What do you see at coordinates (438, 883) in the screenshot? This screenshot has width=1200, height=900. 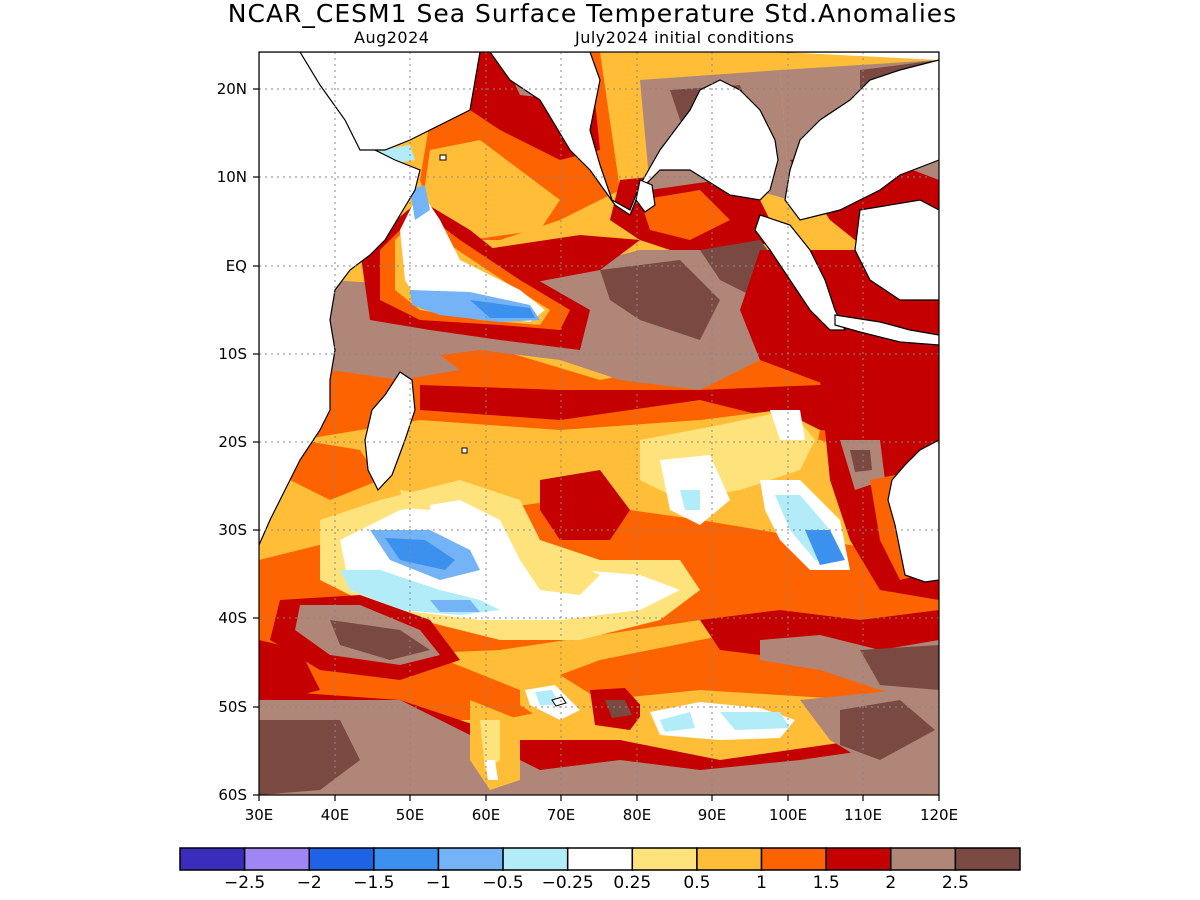 I see `colorbar-label: −1` at bounding box center [438, 883].